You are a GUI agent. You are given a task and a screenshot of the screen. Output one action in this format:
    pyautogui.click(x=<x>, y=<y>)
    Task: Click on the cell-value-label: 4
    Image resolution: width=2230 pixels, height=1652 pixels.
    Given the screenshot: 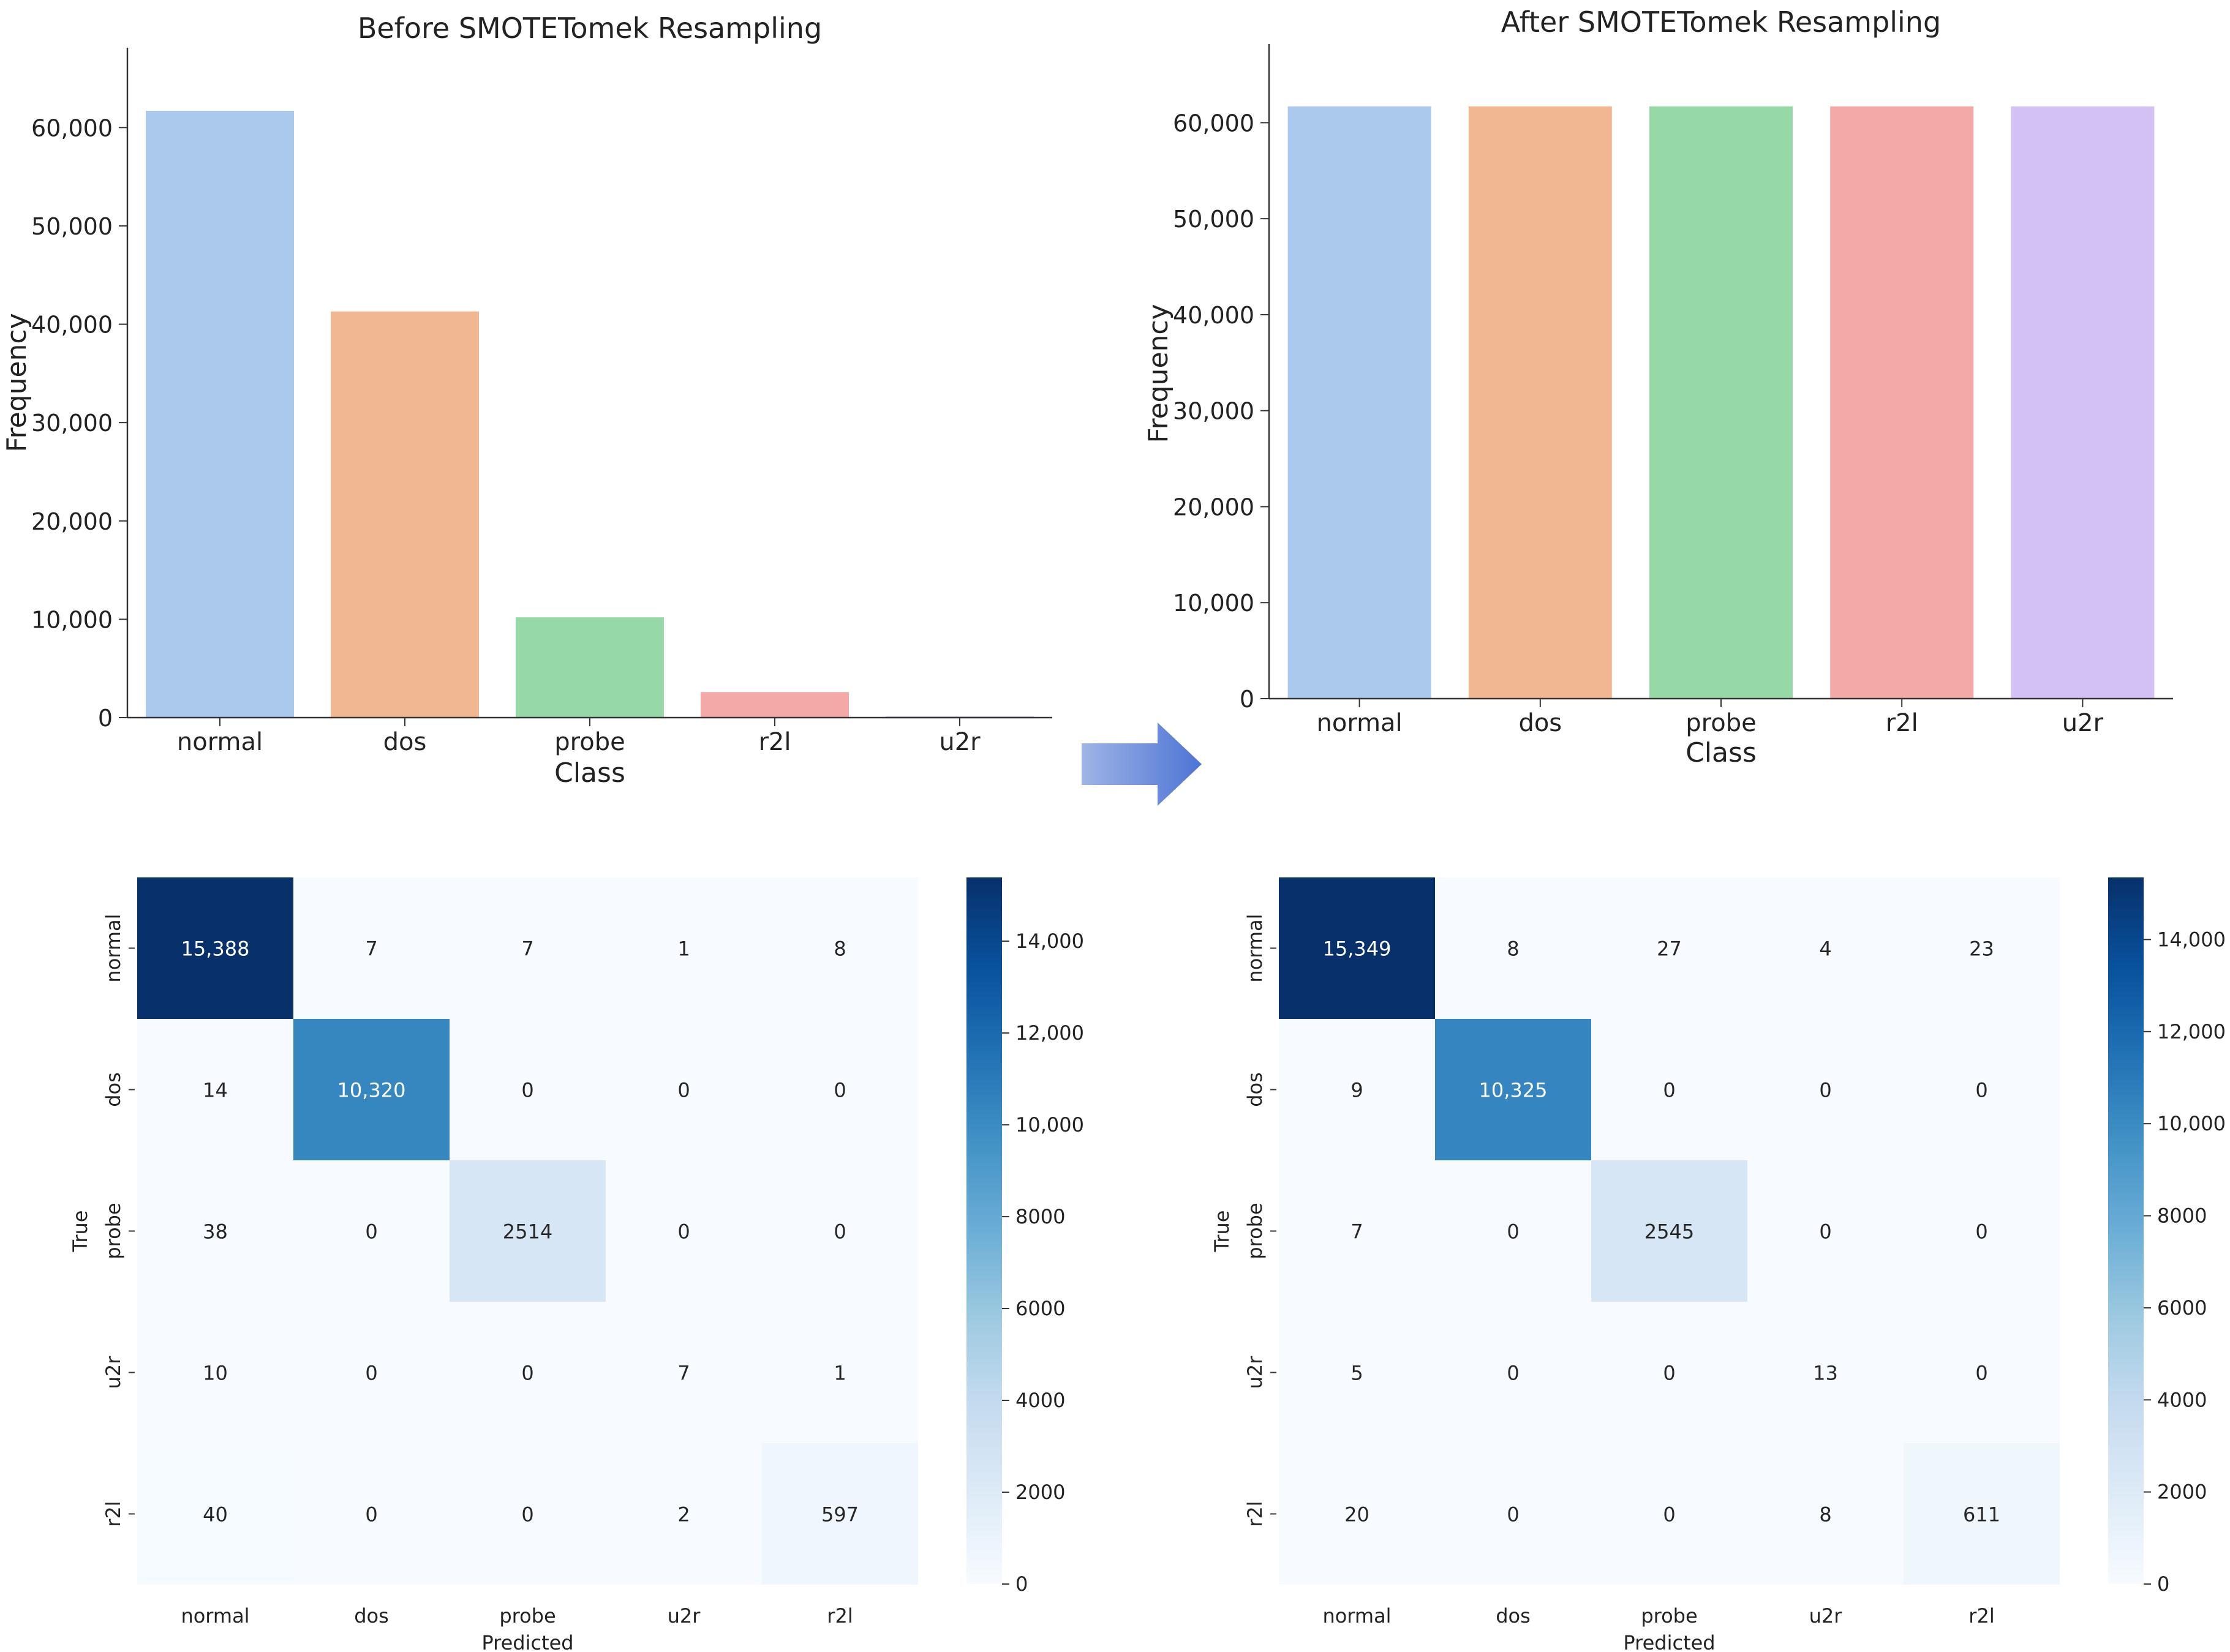 What is the action you would take?
    pyautogui.click(x=1825, y=949)
    